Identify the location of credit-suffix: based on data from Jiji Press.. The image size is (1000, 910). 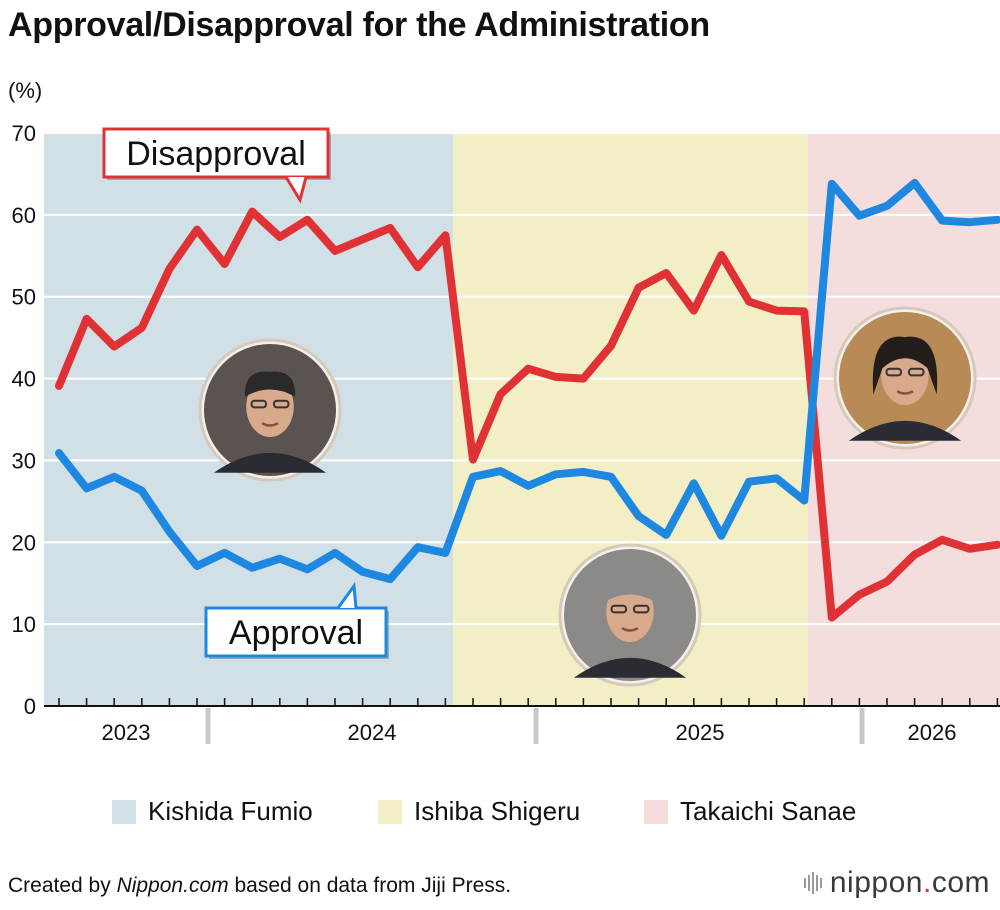
(370, 885).